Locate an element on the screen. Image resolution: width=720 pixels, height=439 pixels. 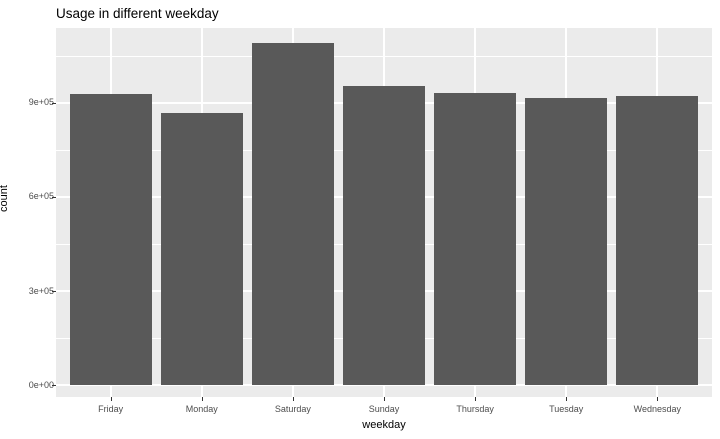
x-tick-label: Monday is located at coordinates (201, 409).